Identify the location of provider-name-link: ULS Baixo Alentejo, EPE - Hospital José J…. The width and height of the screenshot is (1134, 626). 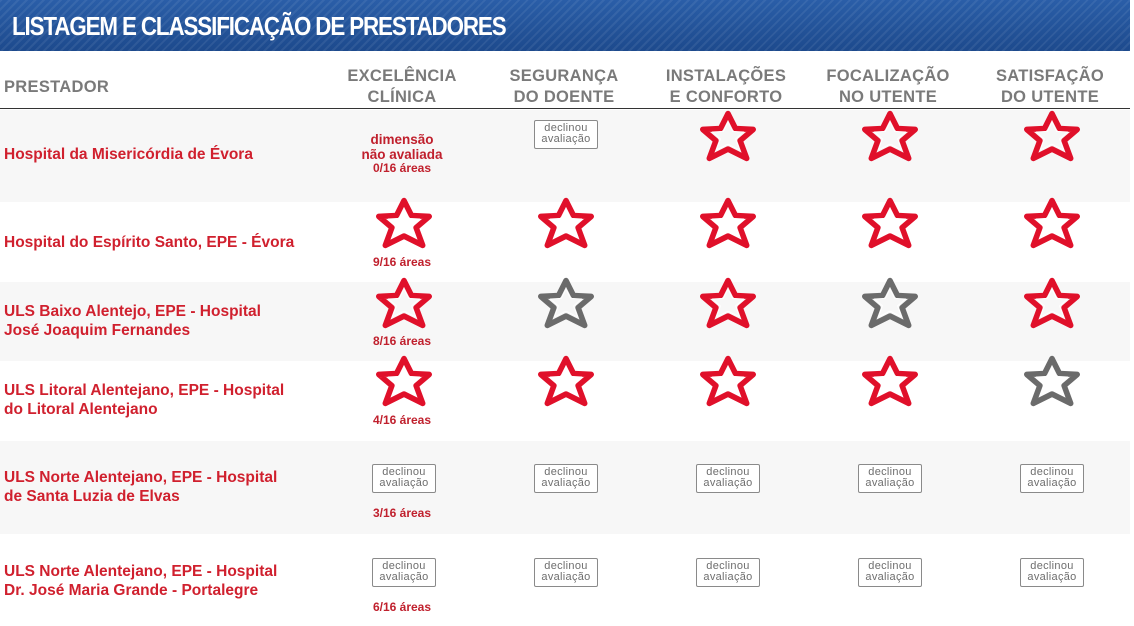
(164, 321).